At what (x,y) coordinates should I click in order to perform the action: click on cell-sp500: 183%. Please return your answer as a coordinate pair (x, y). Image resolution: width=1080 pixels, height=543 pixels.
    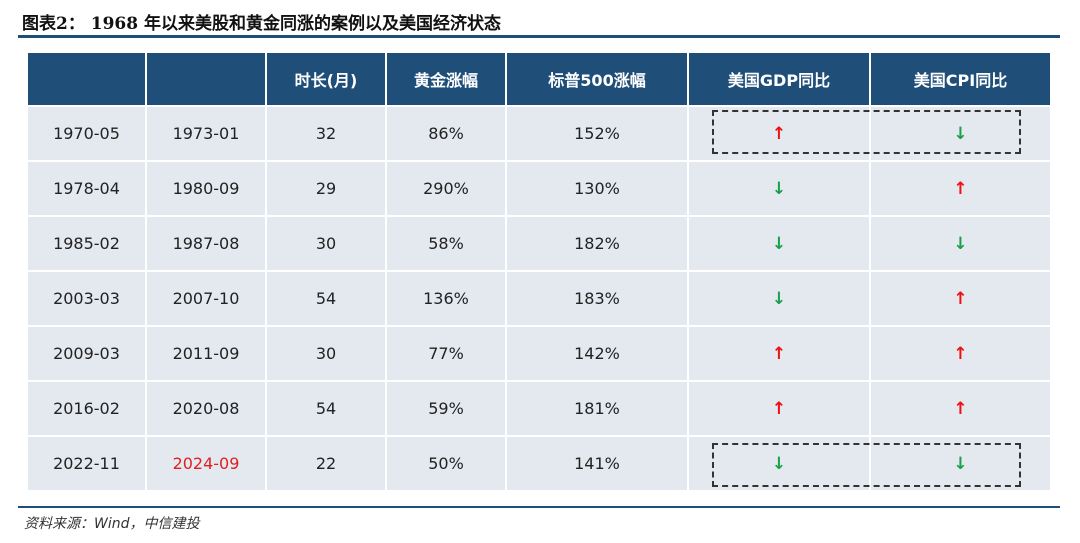
    Looking at the image, I should click on (597, 298).